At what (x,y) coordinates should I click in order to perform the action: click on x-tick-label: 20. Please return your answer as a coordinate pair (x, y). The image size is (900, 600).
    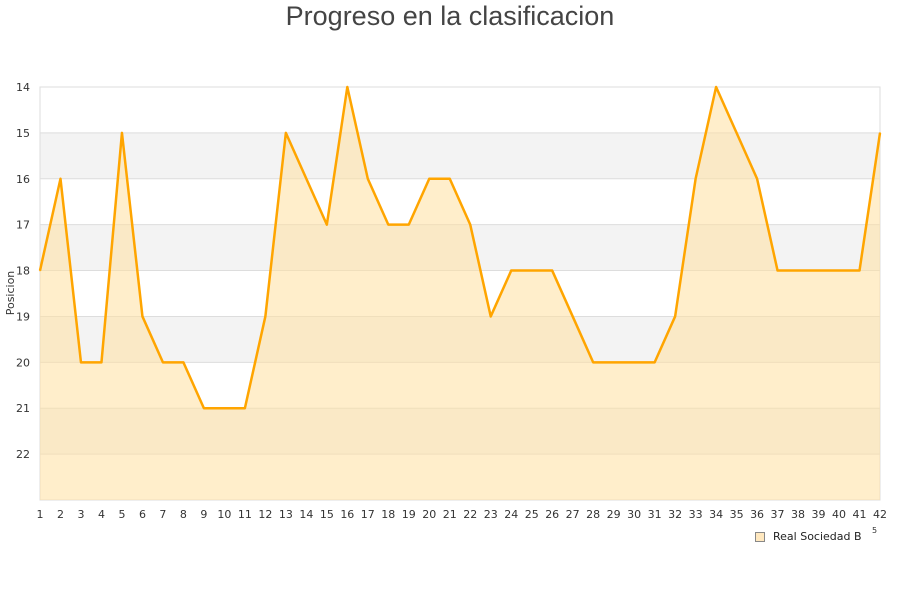
    Looking at the image, I should click on (429, 514).